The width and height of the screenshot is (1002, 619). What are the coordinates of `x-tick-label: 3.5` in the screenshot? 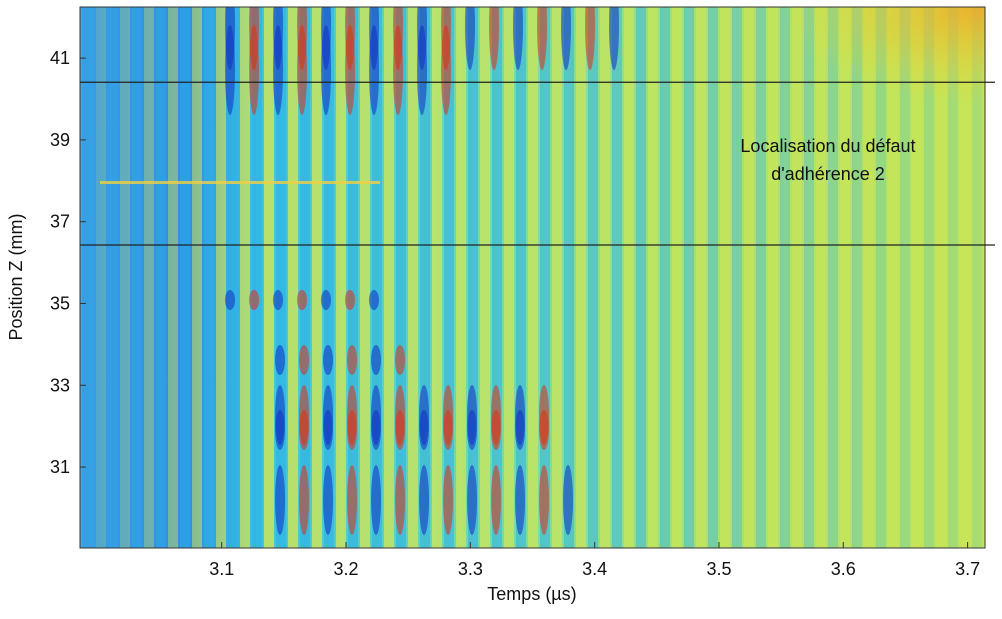 It's located at (718, 569).